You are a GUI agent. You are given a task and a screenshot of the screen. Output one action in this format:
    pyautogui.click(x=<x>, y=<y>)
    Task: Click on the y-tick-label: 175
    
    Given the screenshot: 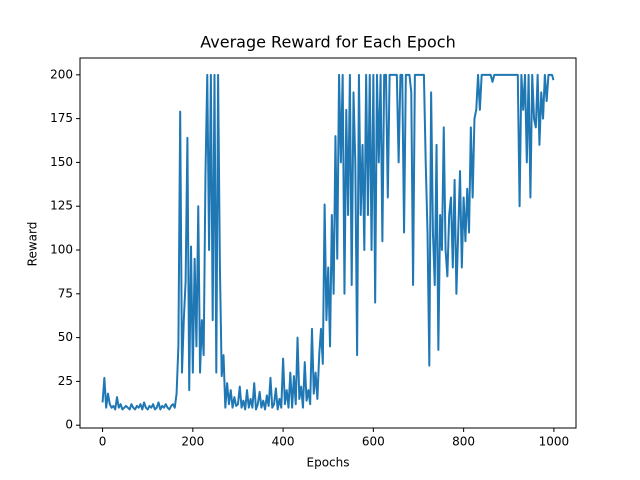 What is the action you would take?
    pyautogui.click(x=61, y=118)
    